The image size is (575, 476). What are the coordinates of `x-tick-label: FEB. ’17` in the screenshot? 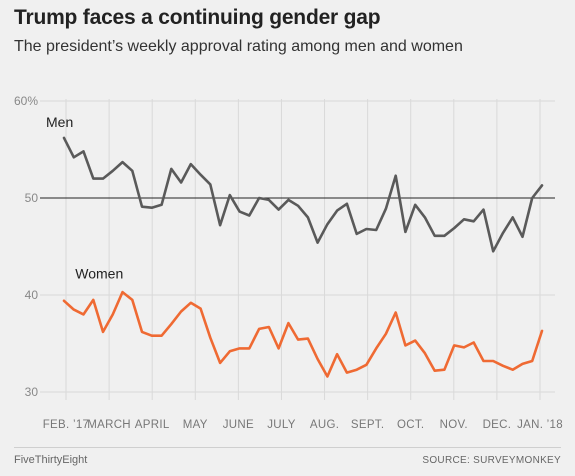 It's located at (66, 425).